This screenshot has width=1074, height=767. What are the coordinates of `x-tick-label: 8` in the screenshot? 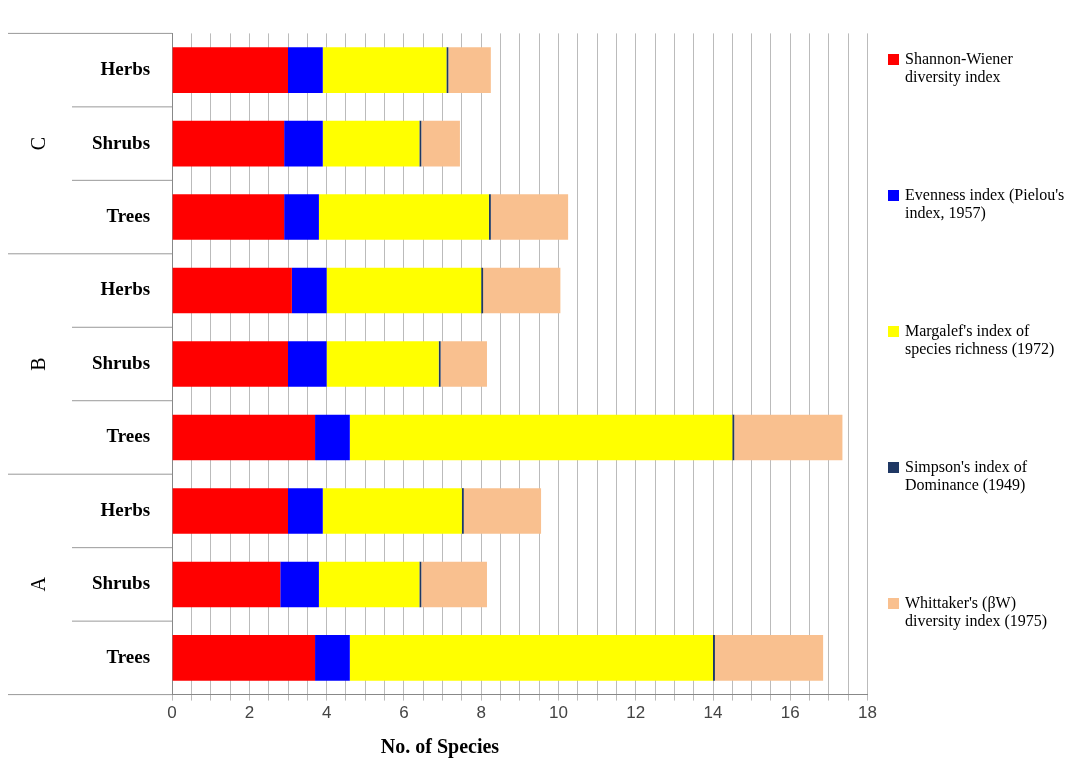 It's located at (481, 713).